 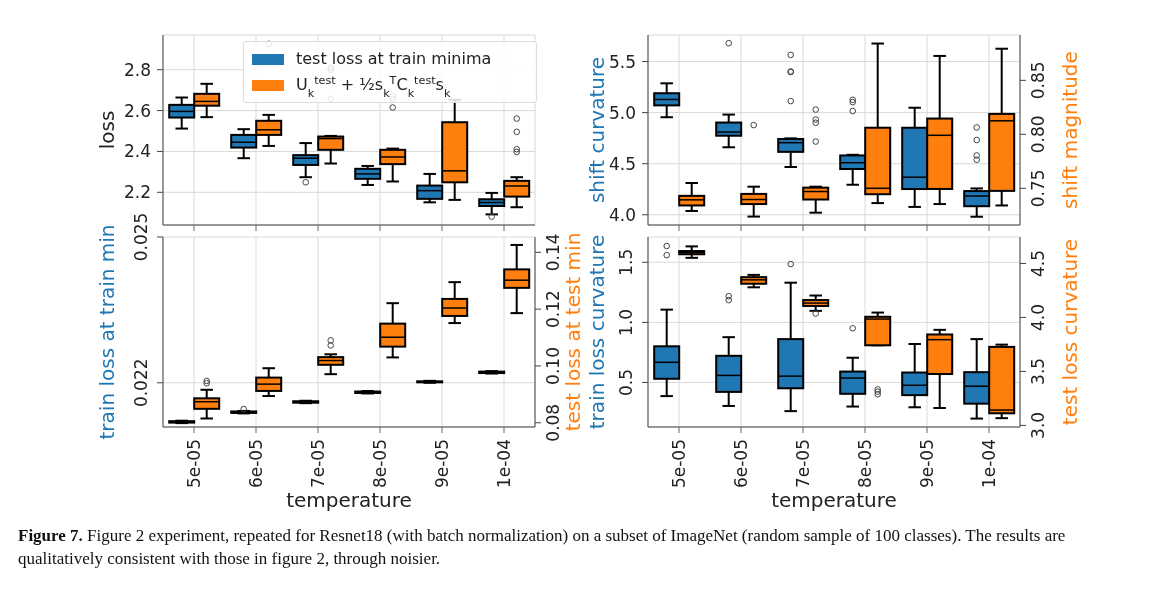 I want to click on y-tick-label: 2.4, so click(x=137, y=151).